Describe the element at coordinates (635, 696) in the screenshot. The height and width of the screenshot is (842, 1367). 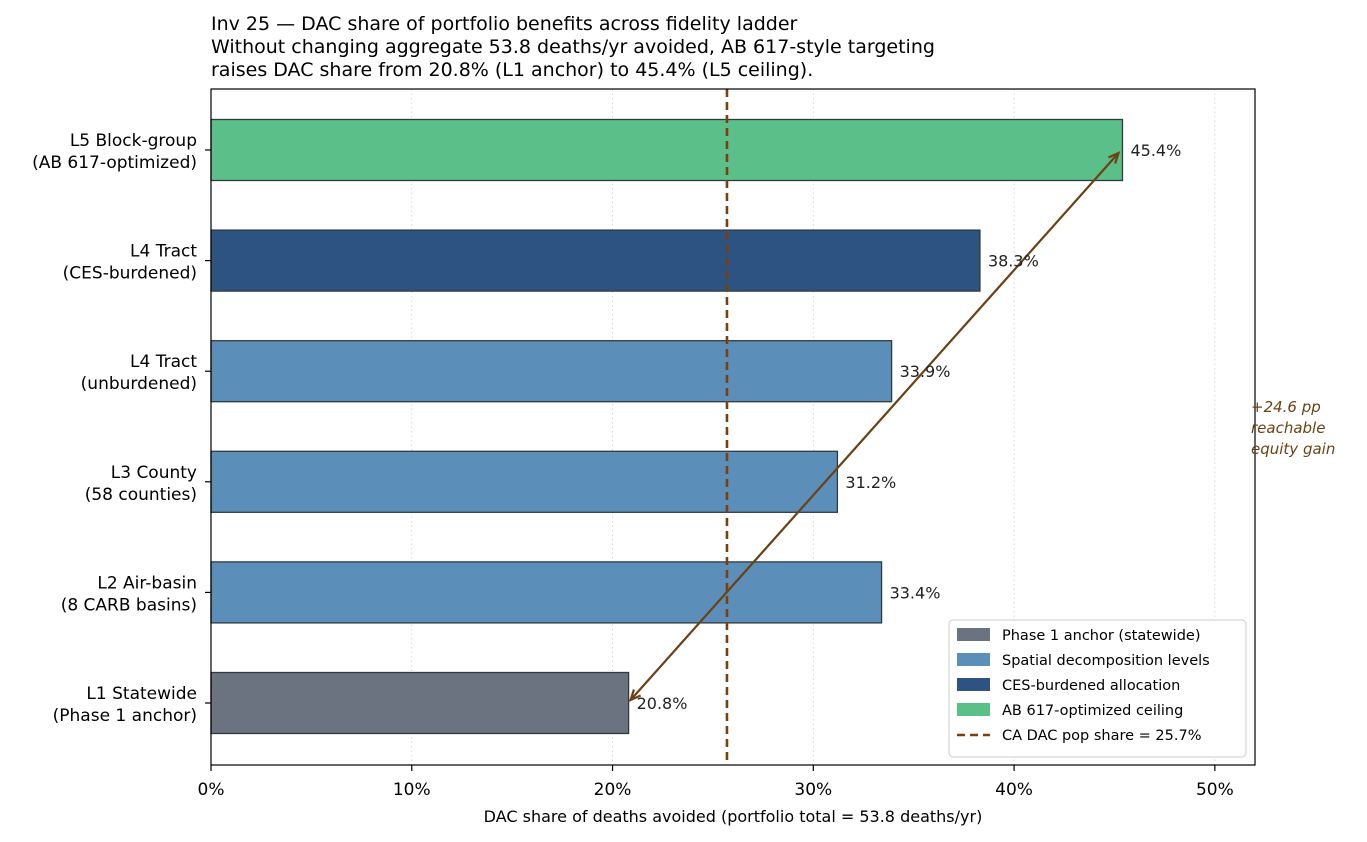
I see `annotation-arrow-head-bottom` at that location.